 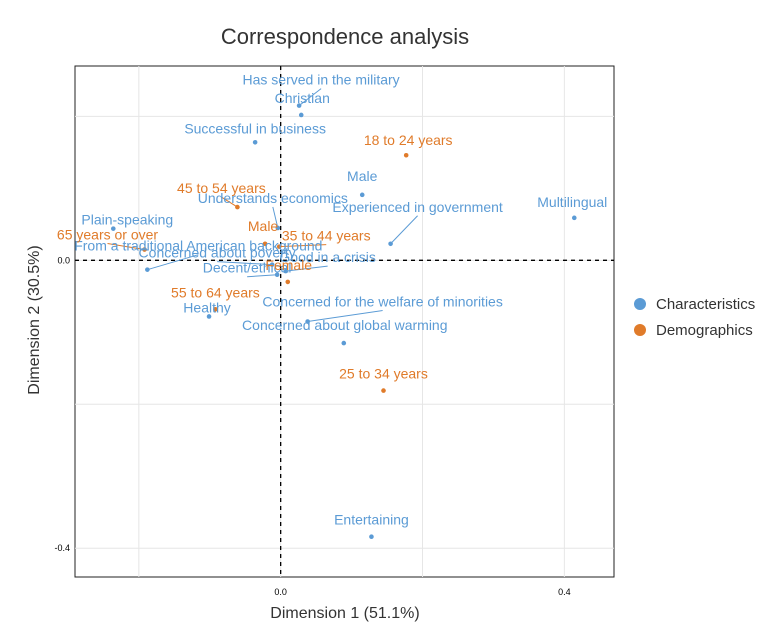 I want to click on point-label: Entertaining, so click(x=371, y=520).